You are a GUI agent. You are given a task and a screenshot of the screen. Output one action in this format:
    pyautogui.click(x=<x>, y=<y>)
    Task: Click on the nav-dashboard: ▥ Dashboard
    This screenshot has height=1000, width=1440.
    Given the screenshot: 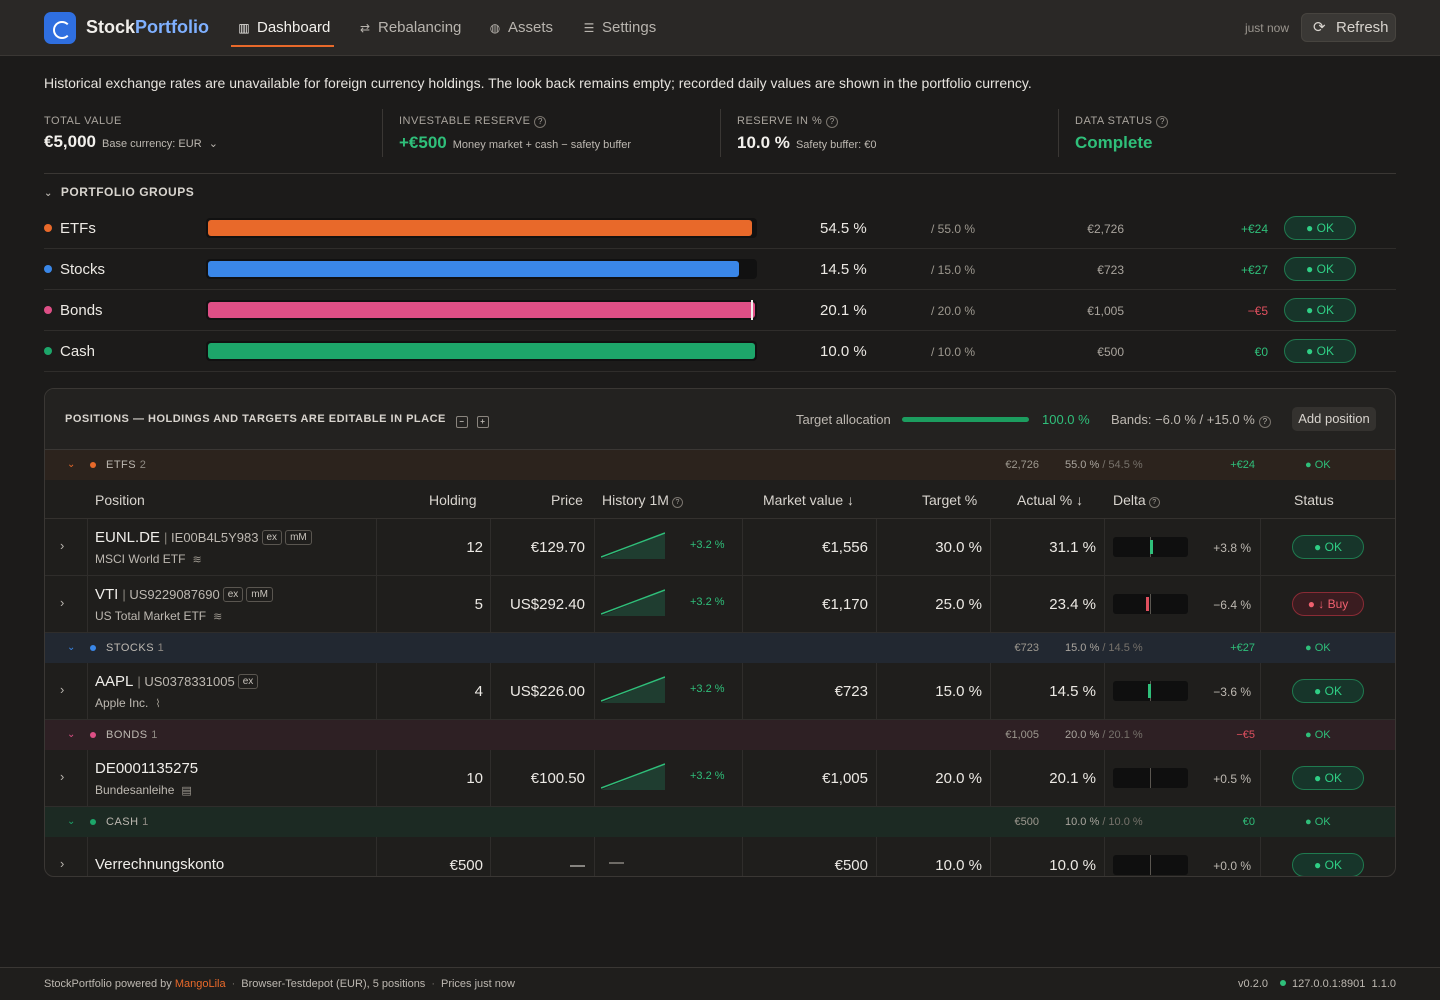 What is the action you would take?
    pyautogui.click(x=284, y=27)
    